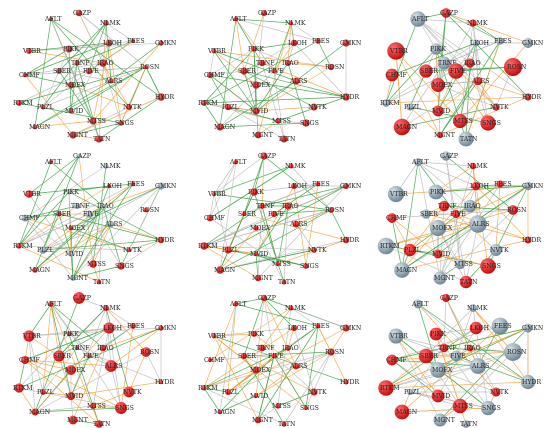 The image size is (550, 428). Describe the element at coordinates (442, 370) in the screenshot. I see `node-label: MOEX` at that location.